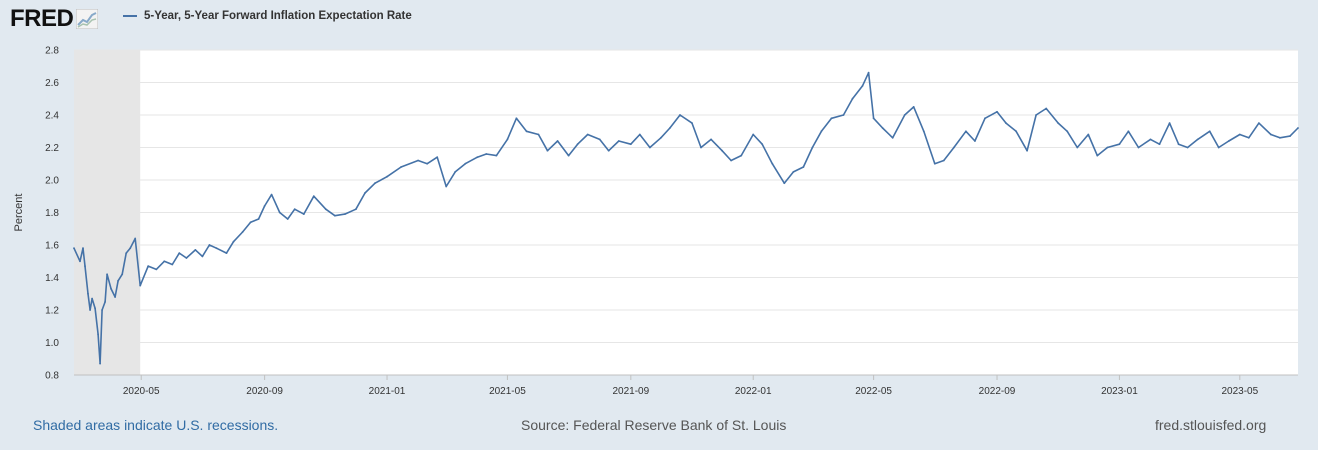 The width and height of the screenshot is (1318, 450). I want to click on y-tick-label: 1.0, so click(52, 343).